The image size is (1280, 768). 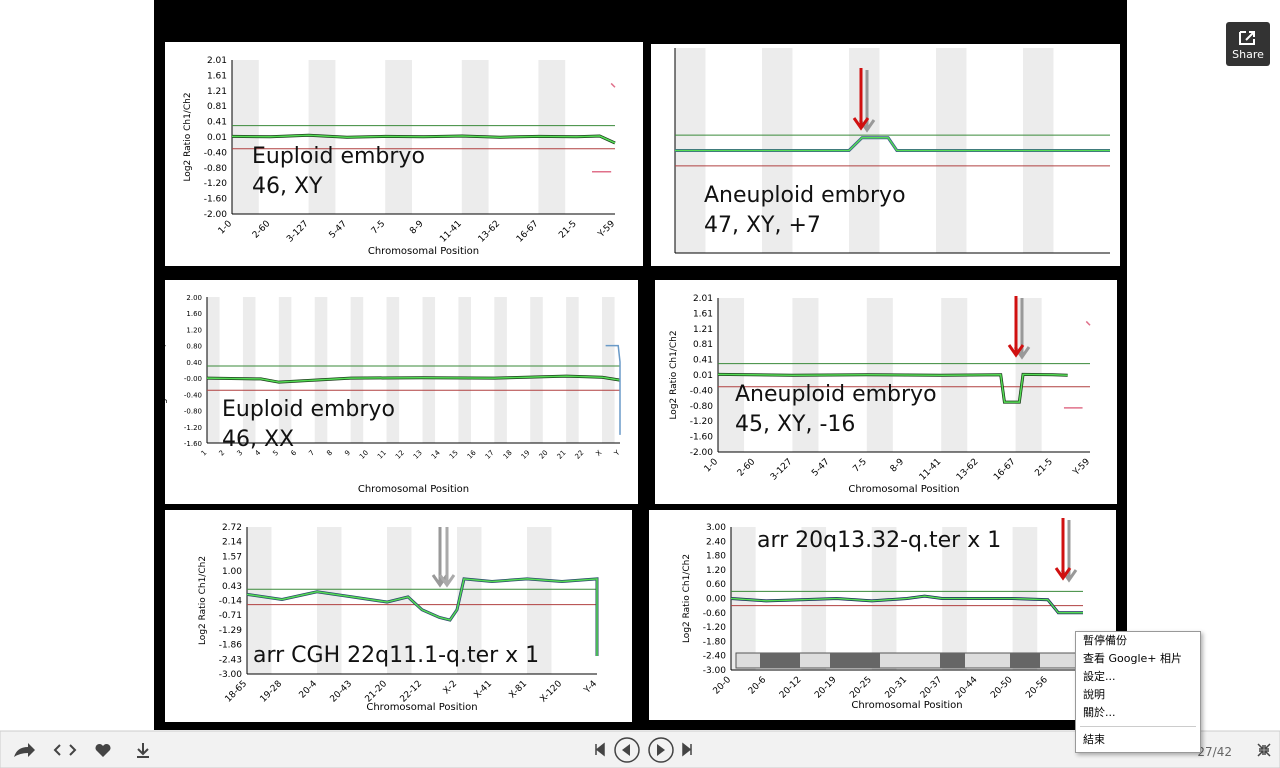 I want to click on x-tick-label: 13, so click(x=418, y=455).